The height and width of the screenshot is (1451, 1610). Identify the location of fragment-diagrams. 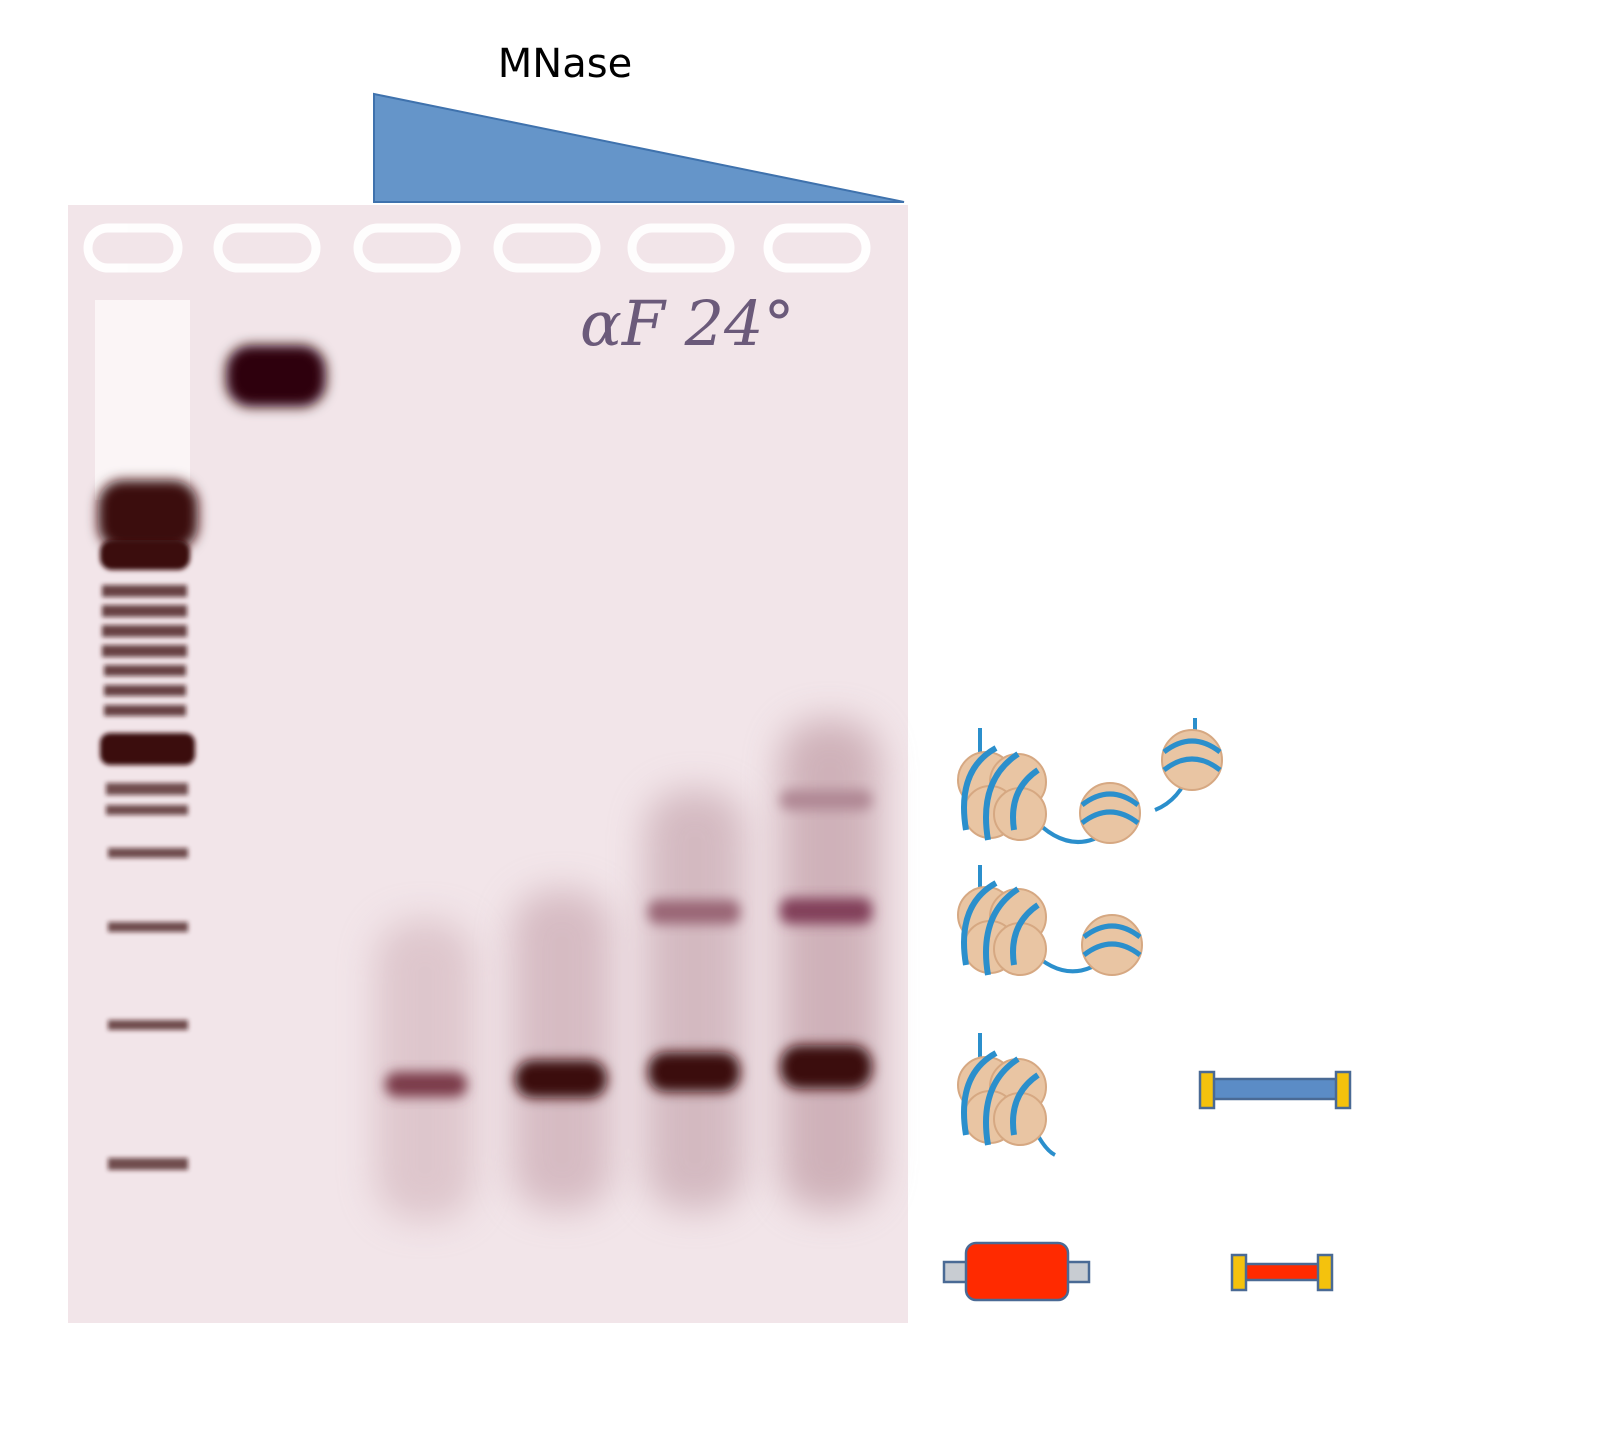
(1147, 1186).